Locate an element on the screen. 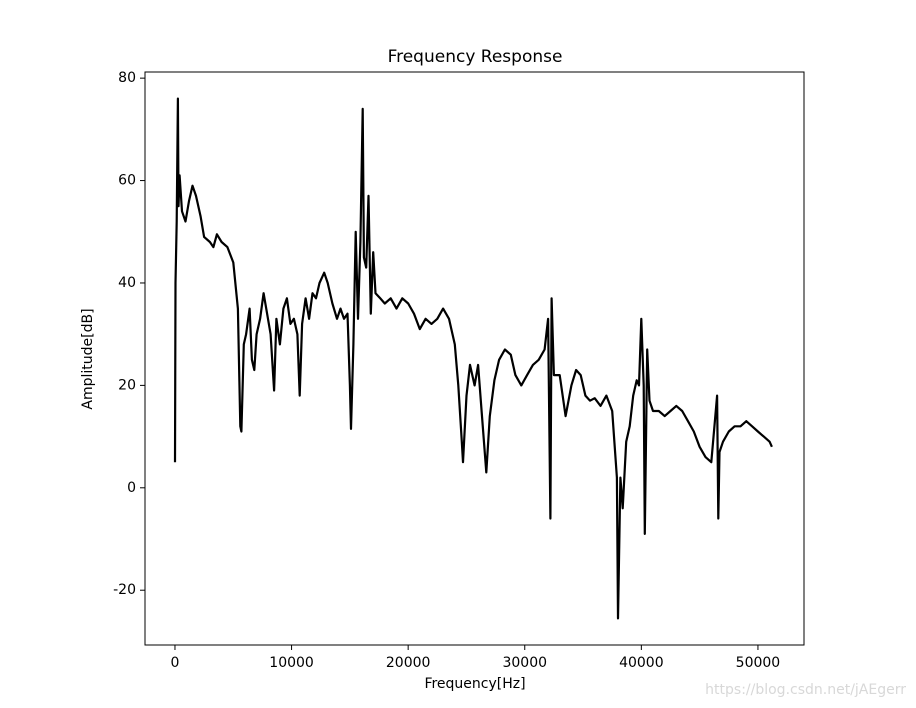 This screenshot has height=708, width=916. x-tick-label: 0 is located at coordinates (175, 663).